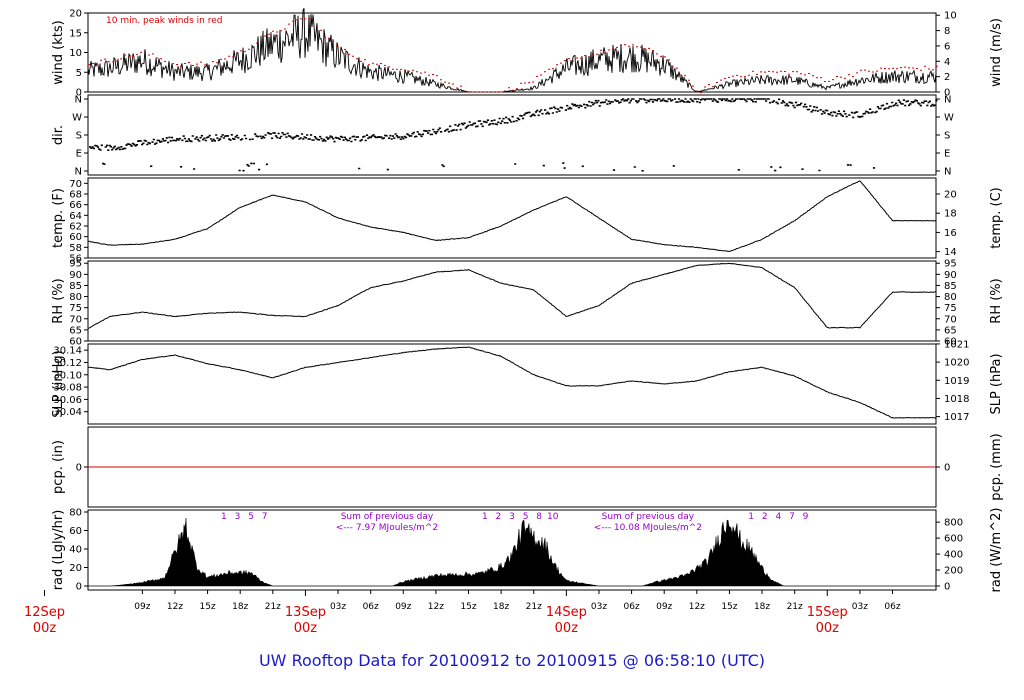  I want to click on x-day-label-date: 14Sep, so click(566, 612).